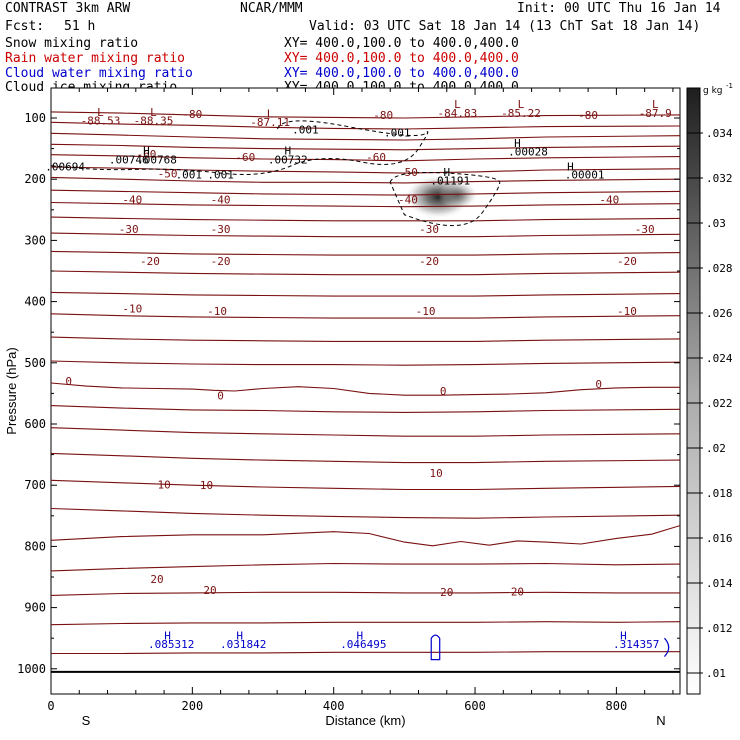  What do you see at coordinates (245, 157) in the screenshot?
I see `contour-label: -60` at bounding box center [245, 157].